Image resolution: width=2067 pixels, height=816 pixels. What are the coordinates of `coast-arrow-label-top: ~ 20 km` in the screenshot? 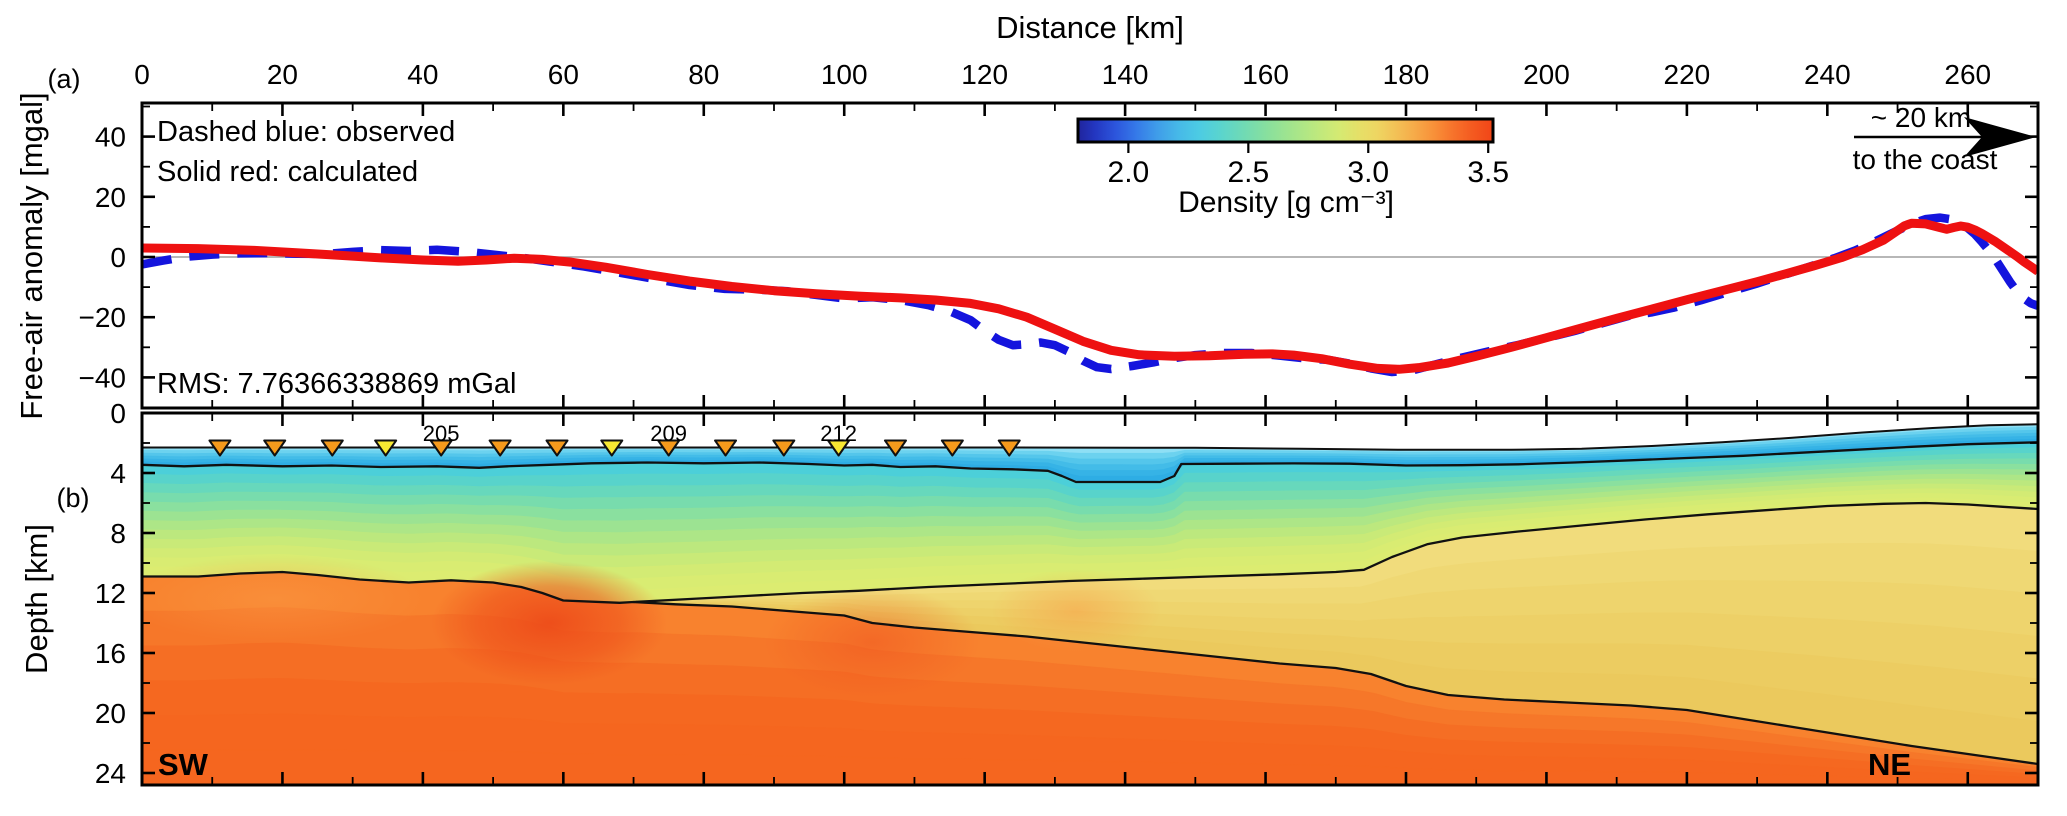 It's located at (1921, 117).